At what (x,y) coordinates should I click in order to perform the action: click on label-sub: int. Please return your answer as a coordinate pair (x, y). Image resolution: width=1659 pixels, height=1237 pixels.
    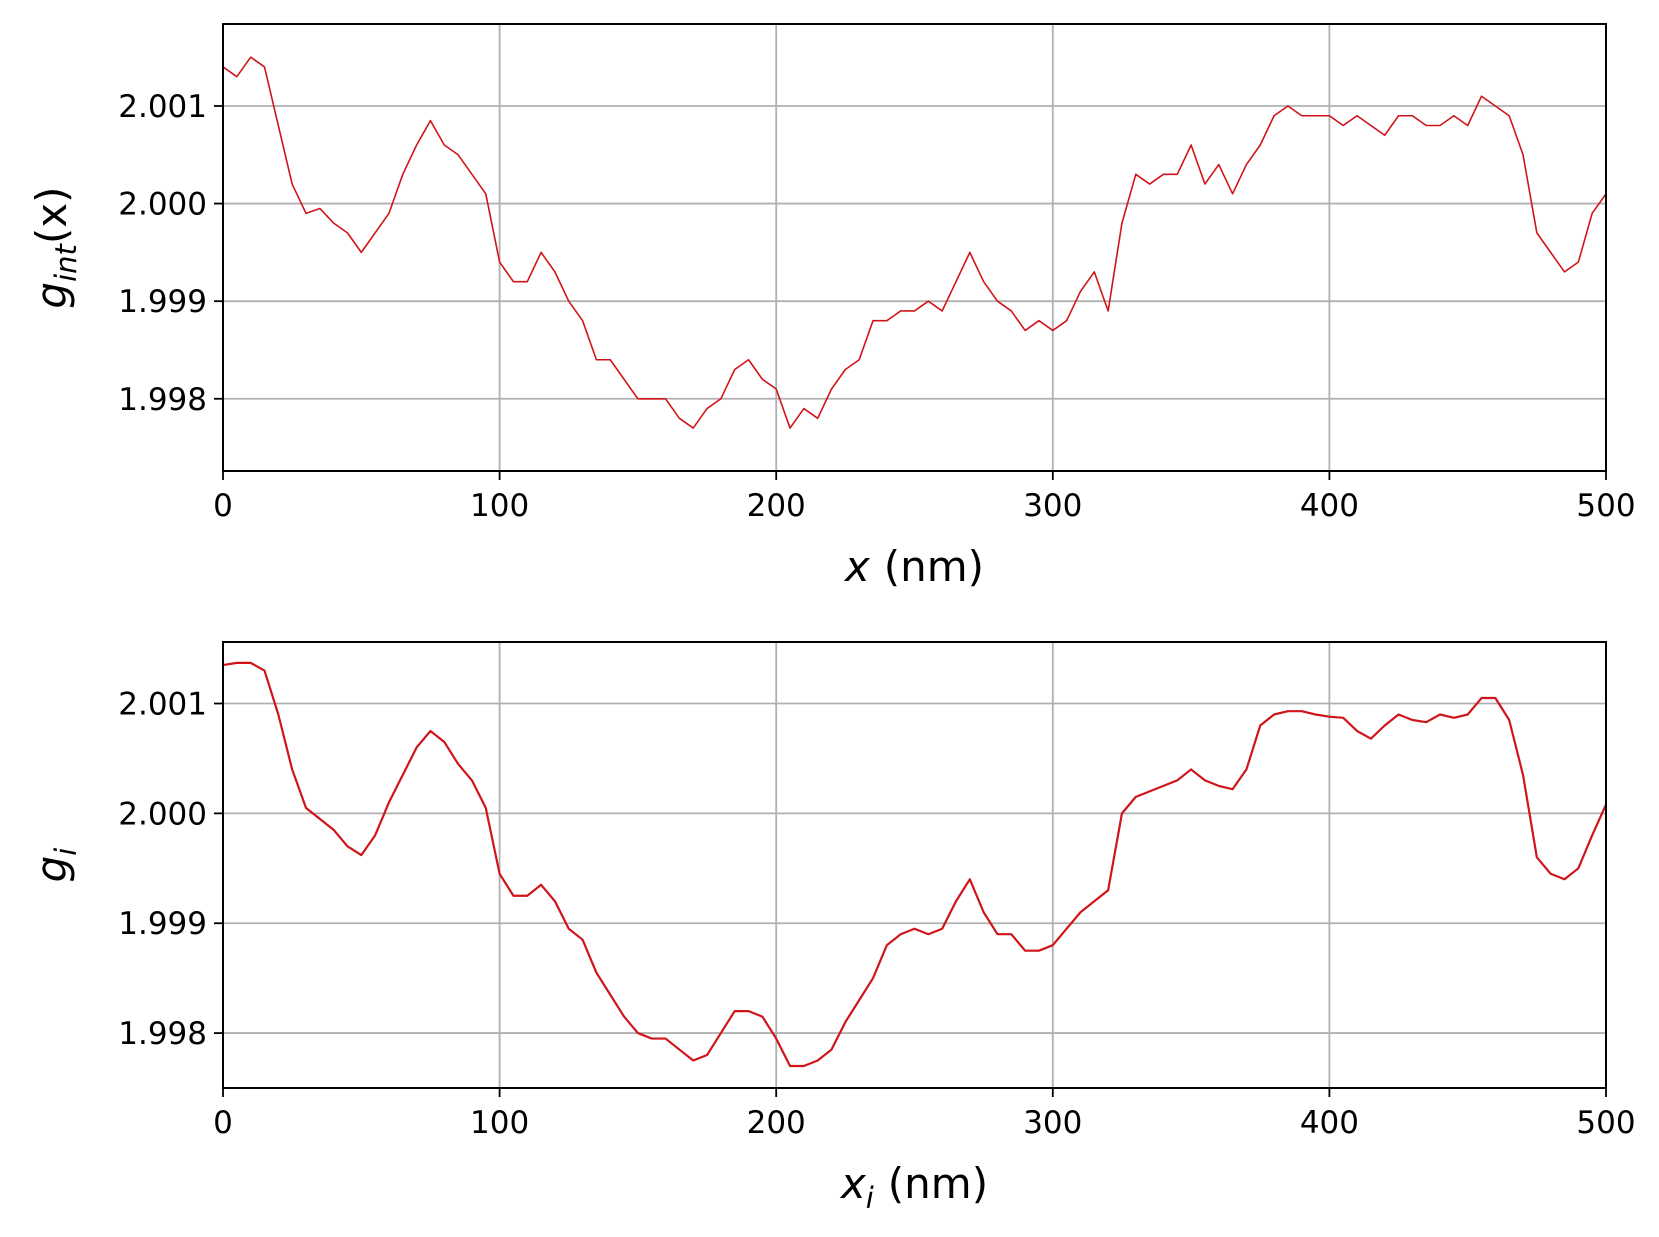
    Looking at the image, I should click on (66, 261).